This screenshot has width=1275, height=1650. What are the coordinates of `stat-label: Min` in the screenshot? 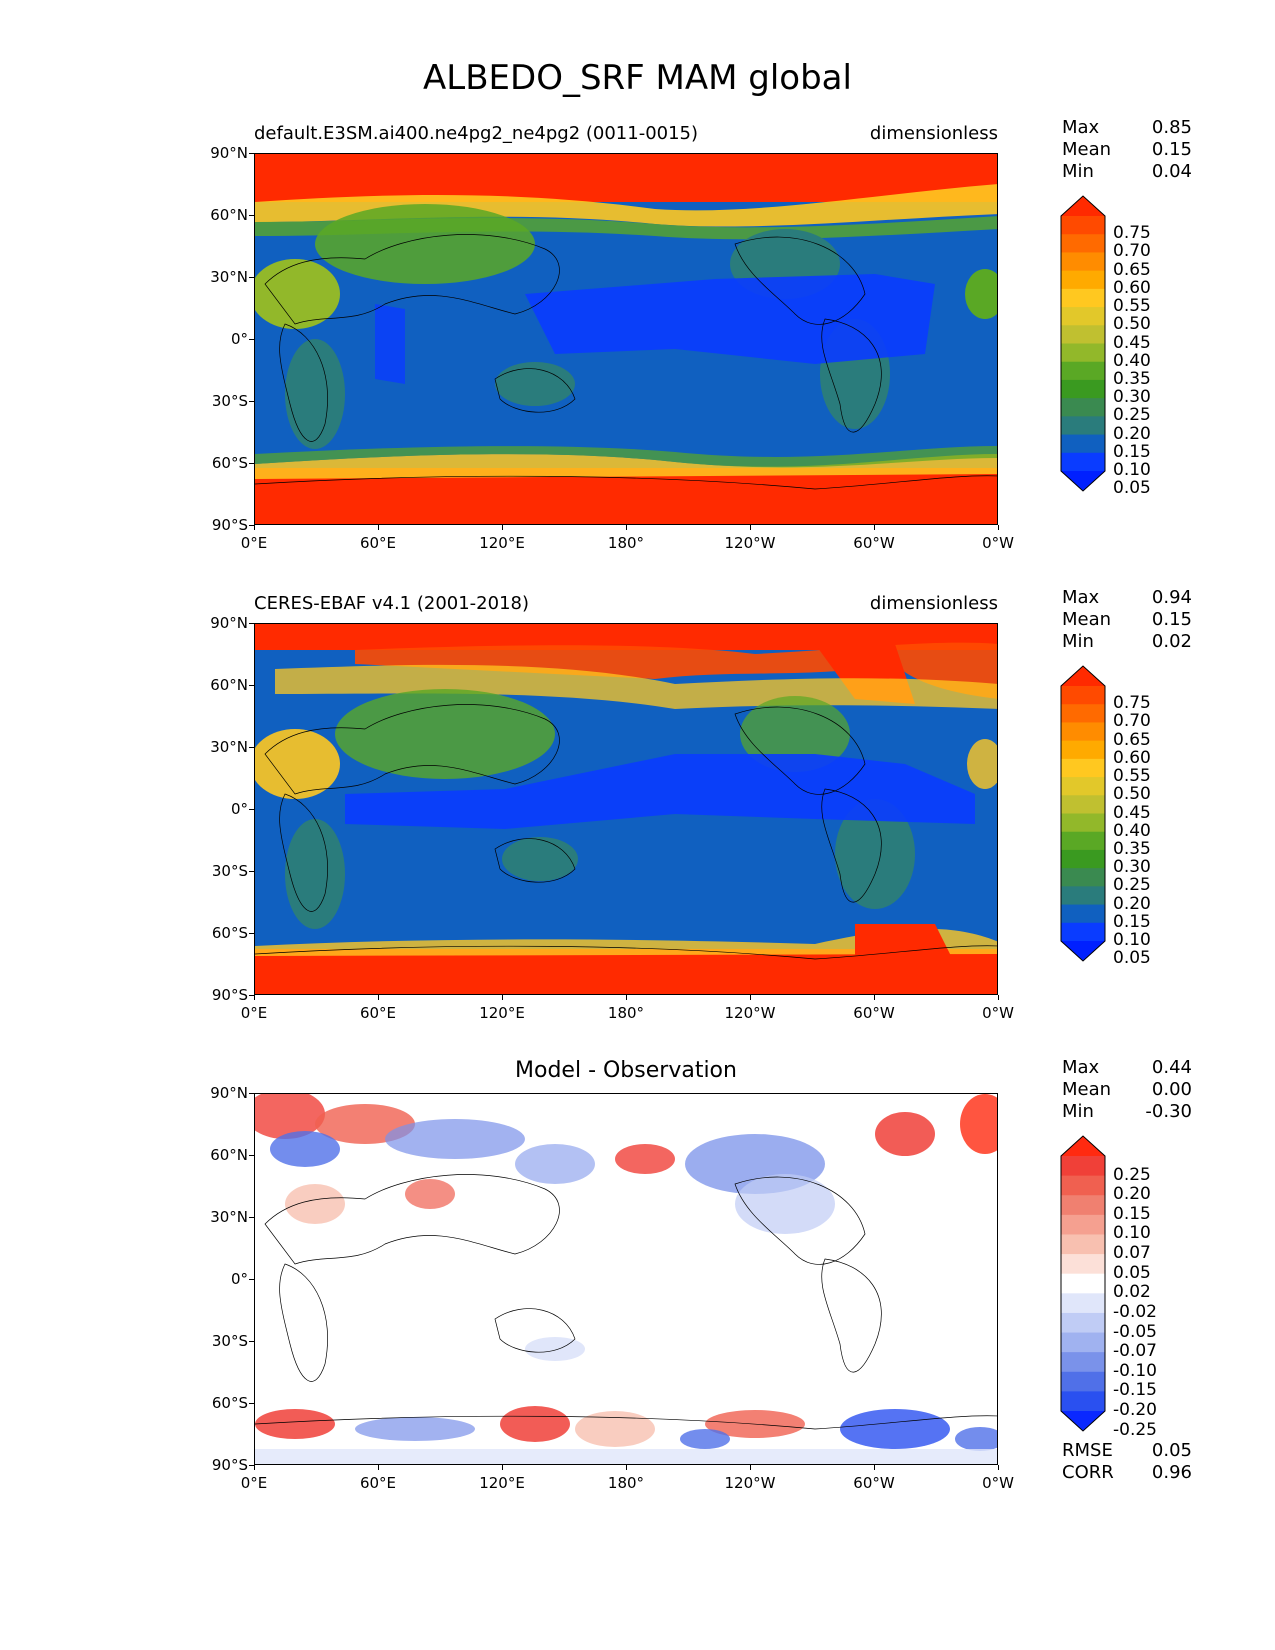 It's located at (1078, 641).